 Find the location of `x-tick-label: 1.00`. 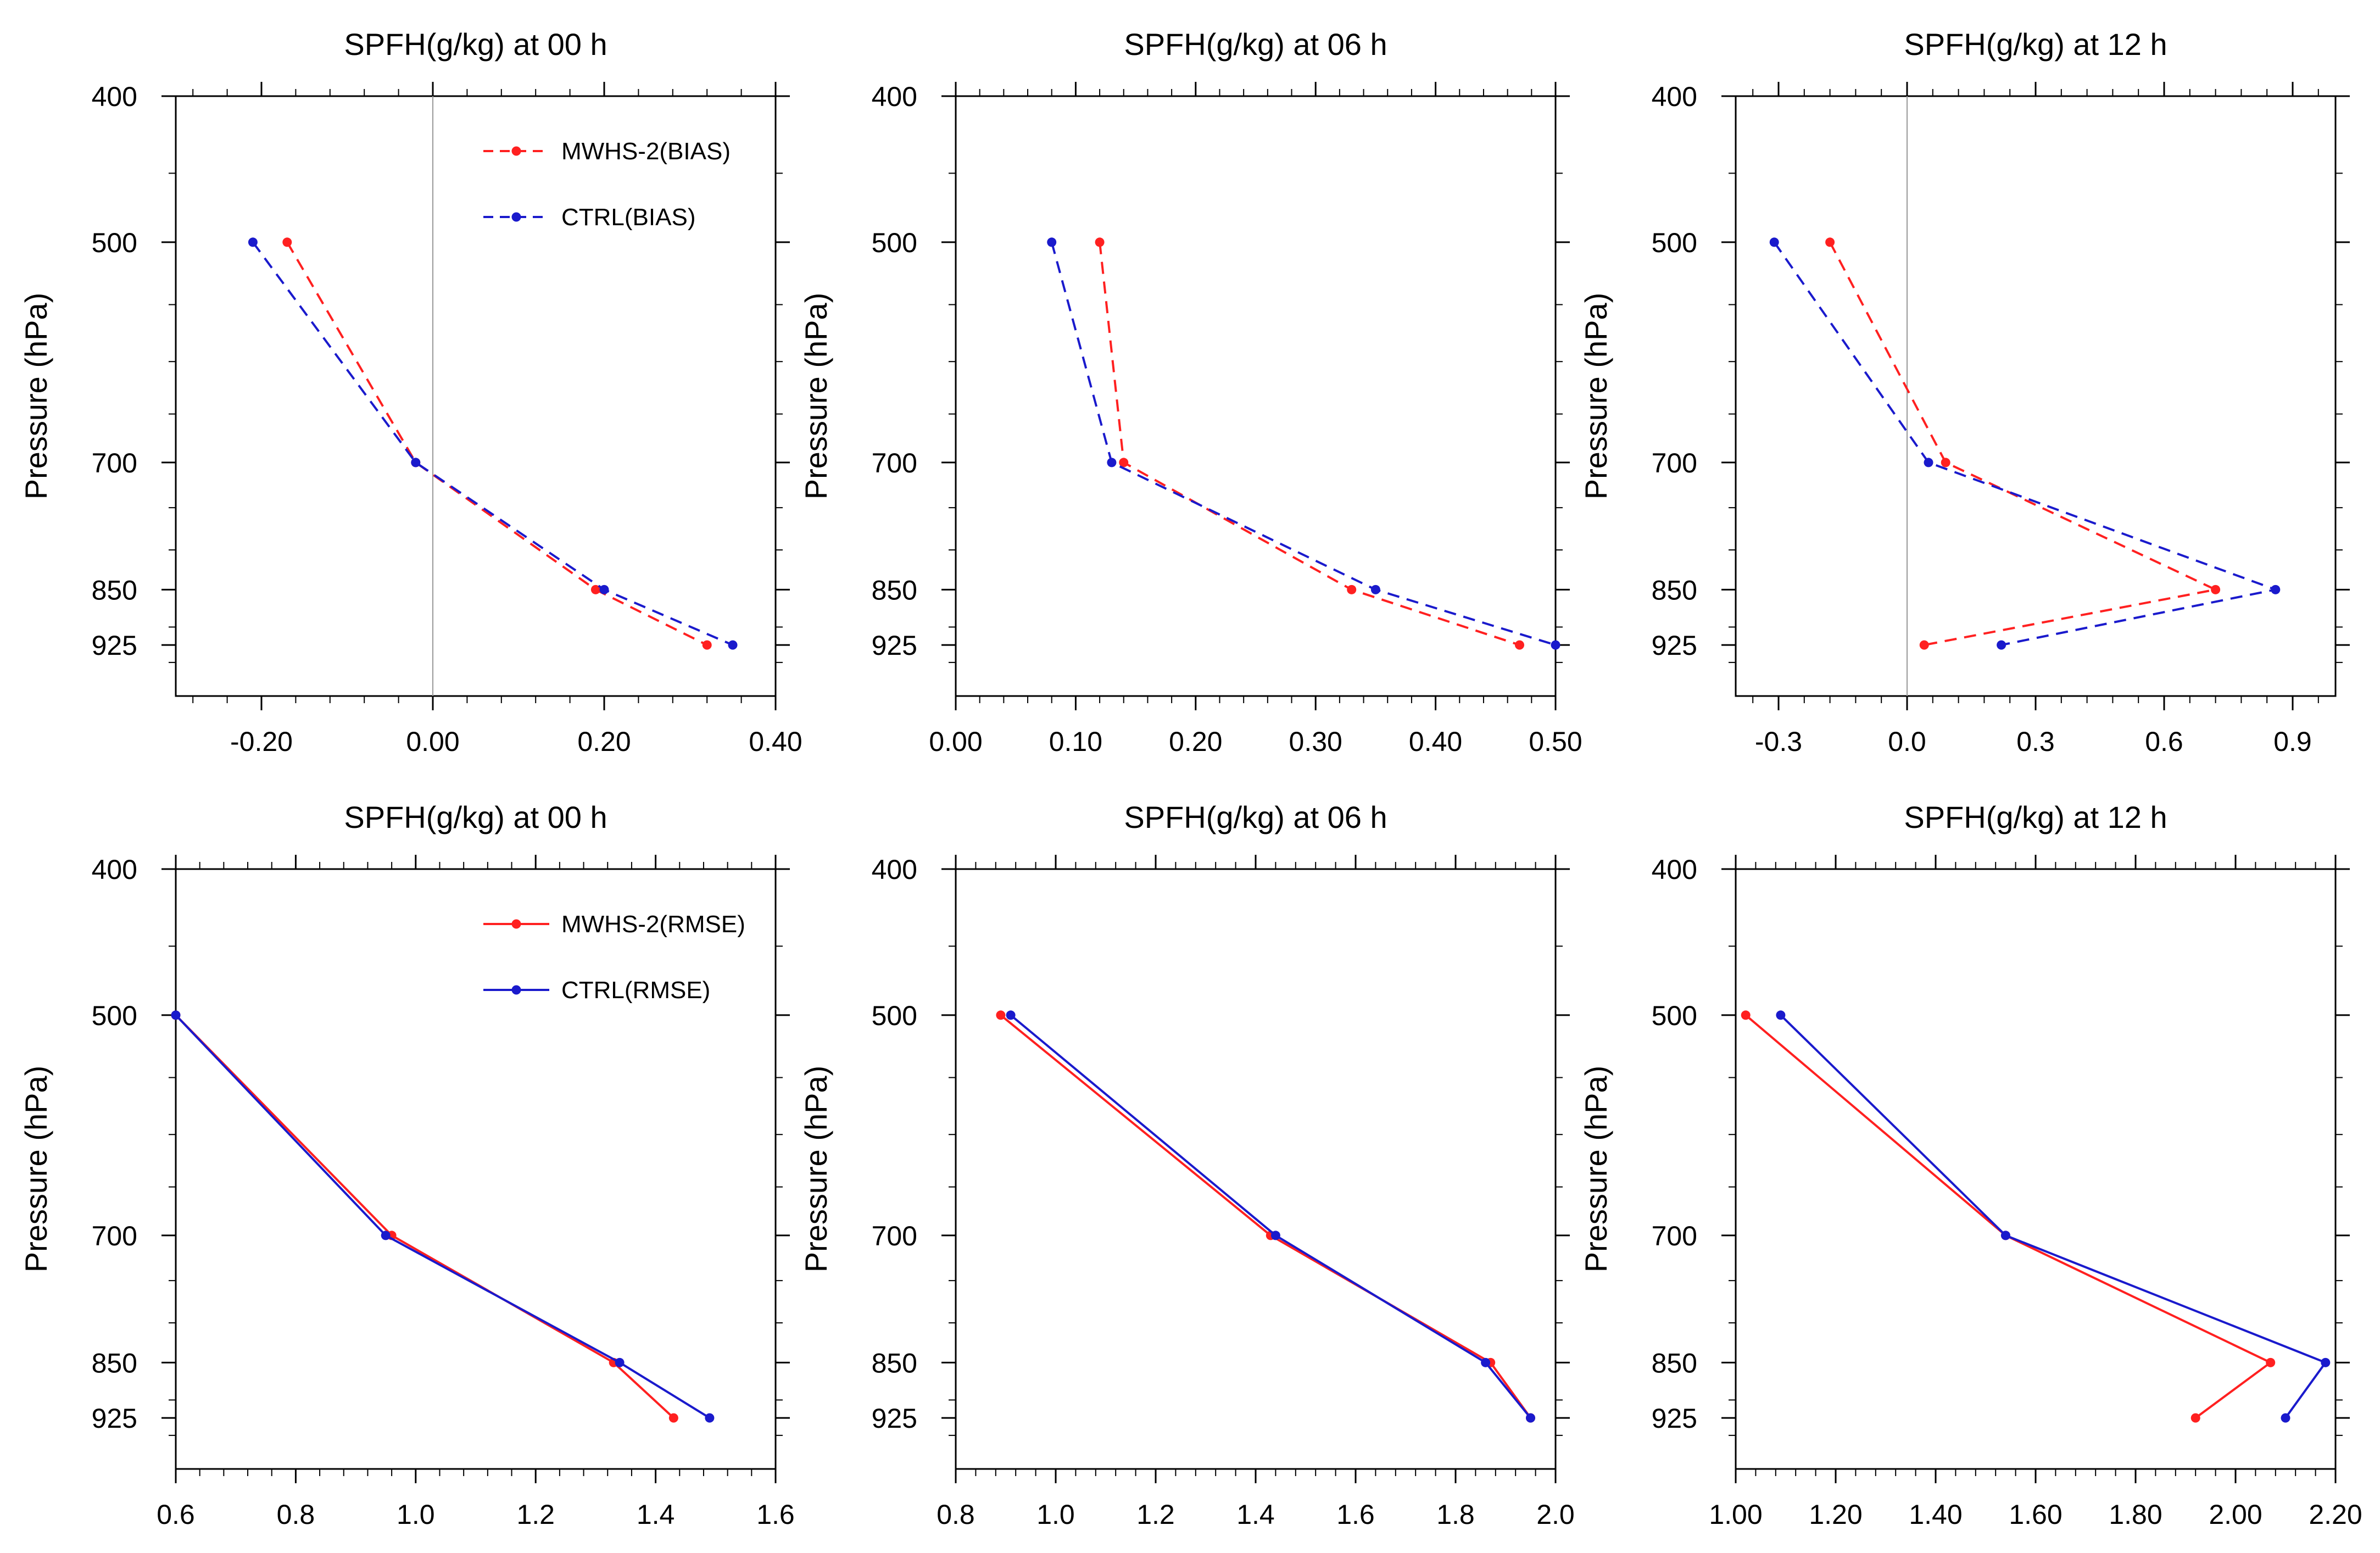

x-tick-label: 1.00 is located at coordinates (1735, 1514).